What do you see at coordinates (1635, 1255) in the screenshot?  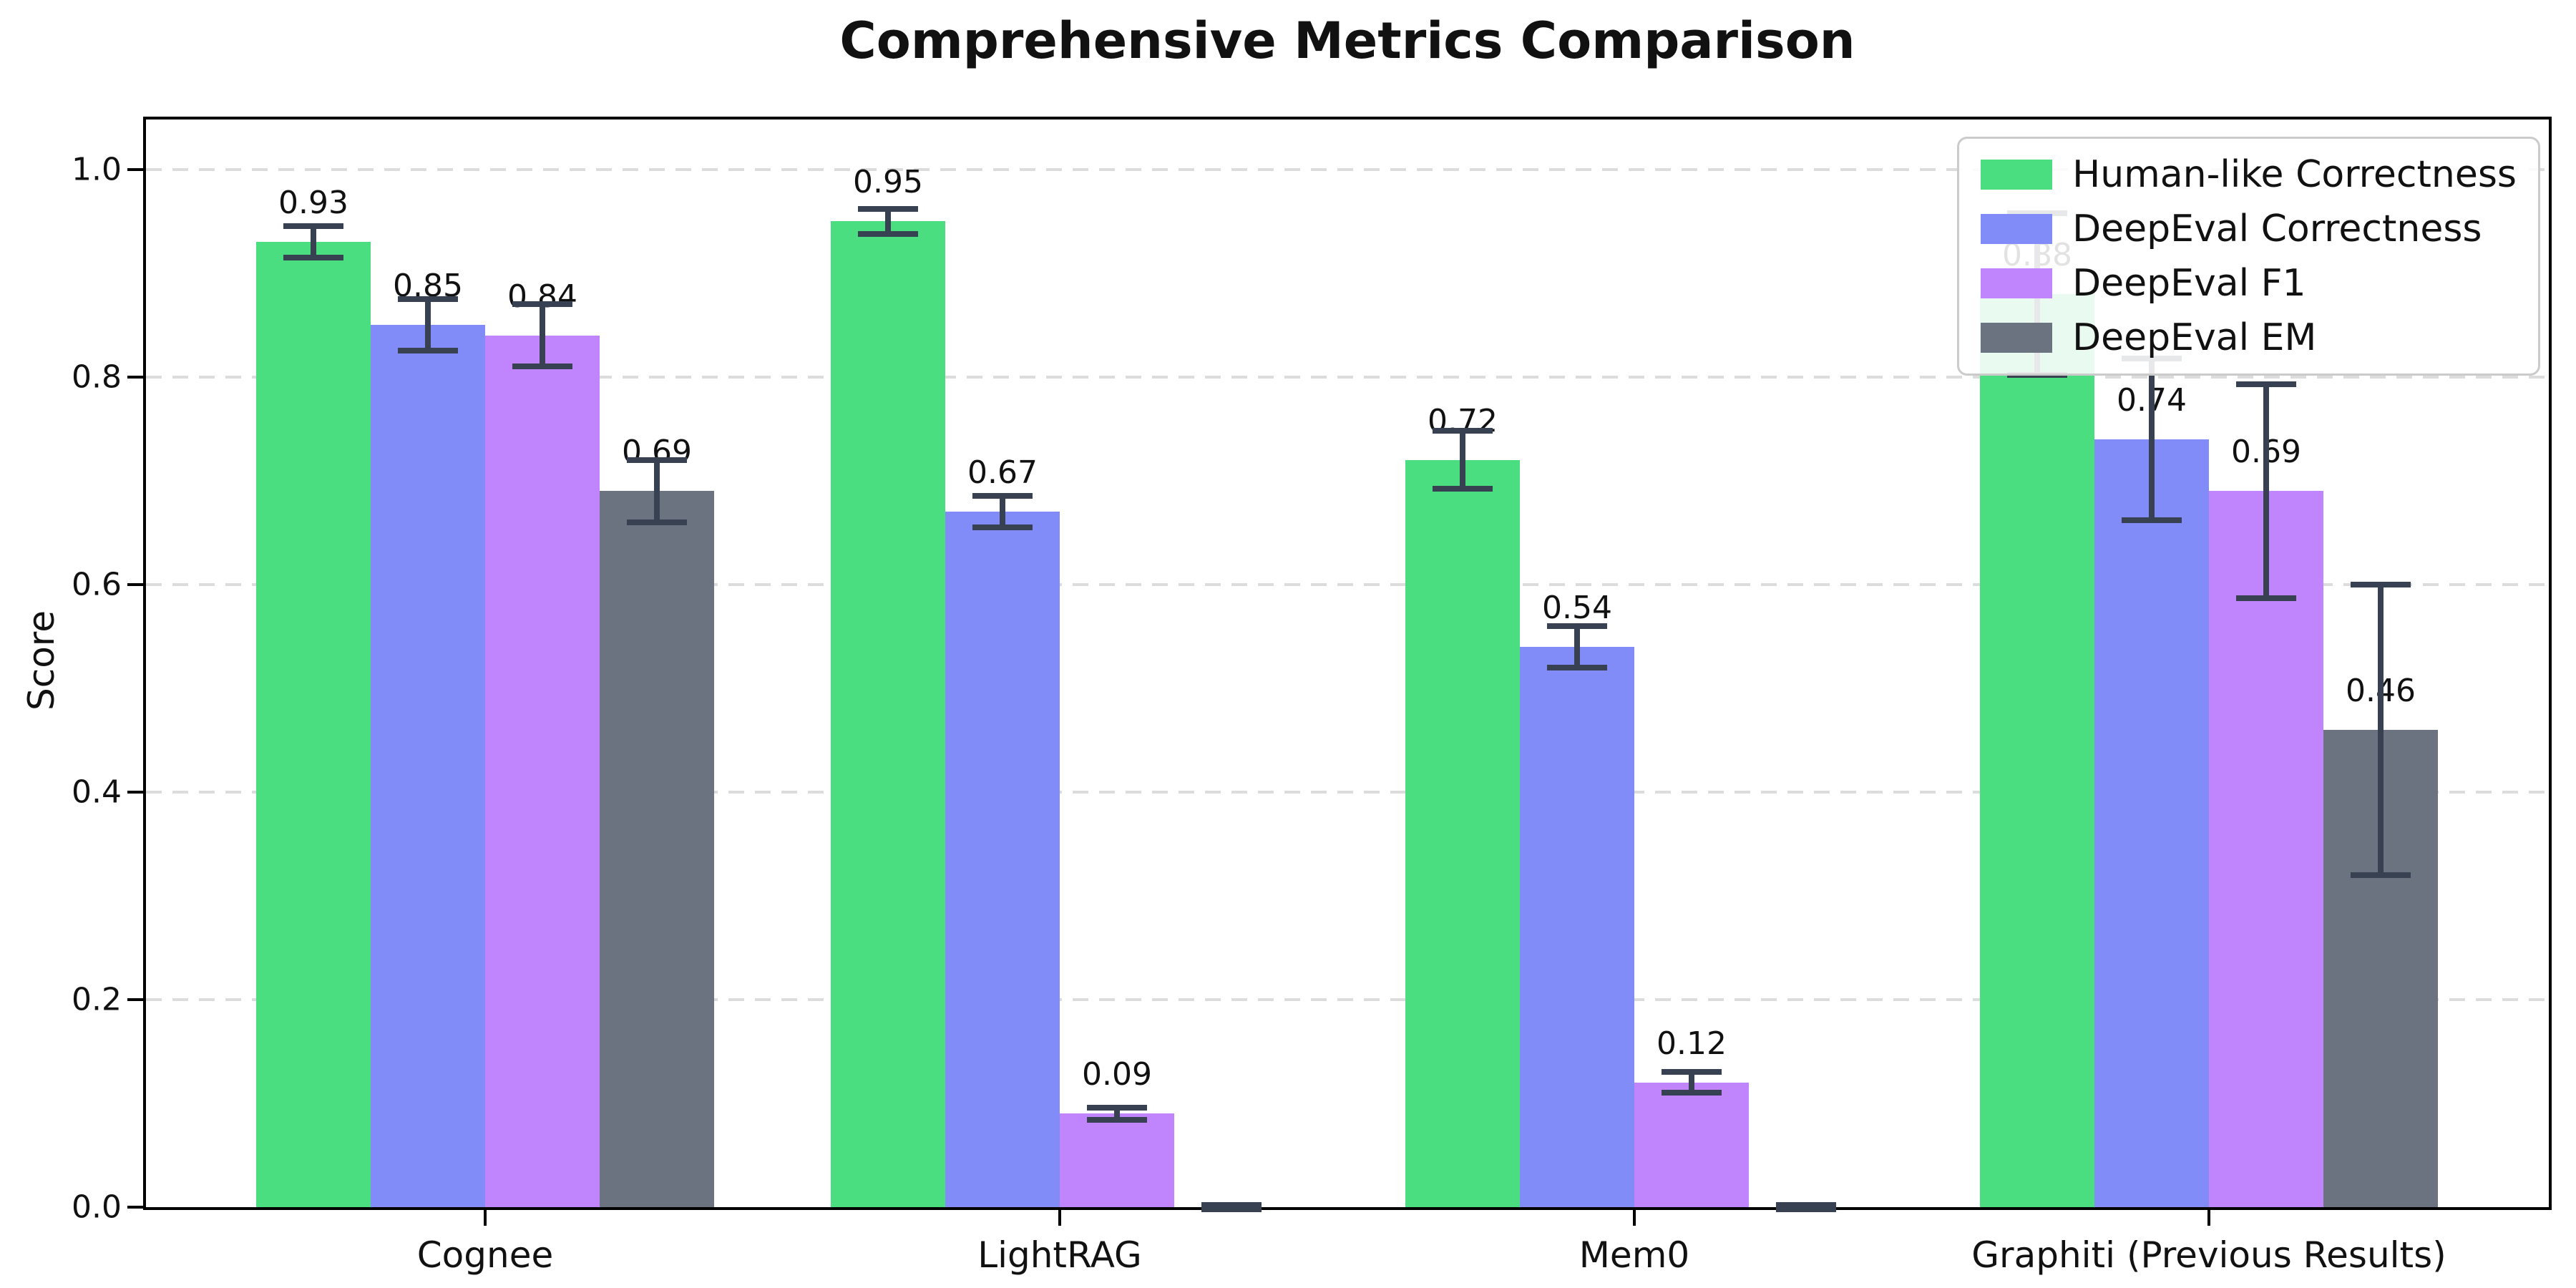 I see `x-tick-label: Mem0` at bounding box center [1635, 1255].